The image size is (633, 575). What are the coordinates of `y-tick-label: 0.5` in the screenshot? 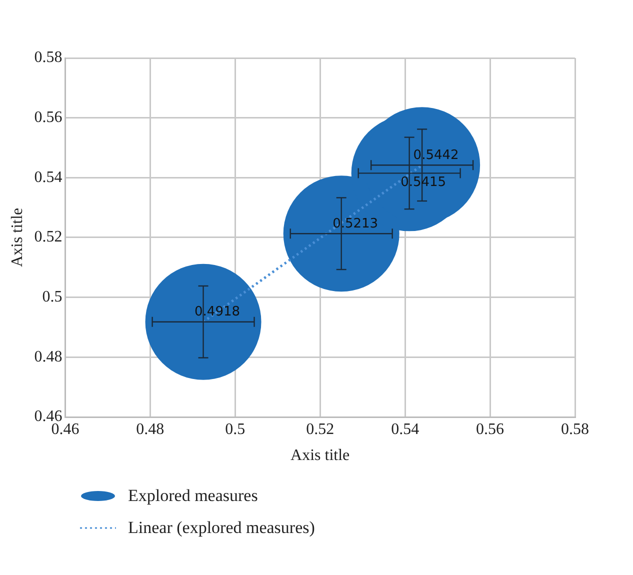 It's located at (52, 297).